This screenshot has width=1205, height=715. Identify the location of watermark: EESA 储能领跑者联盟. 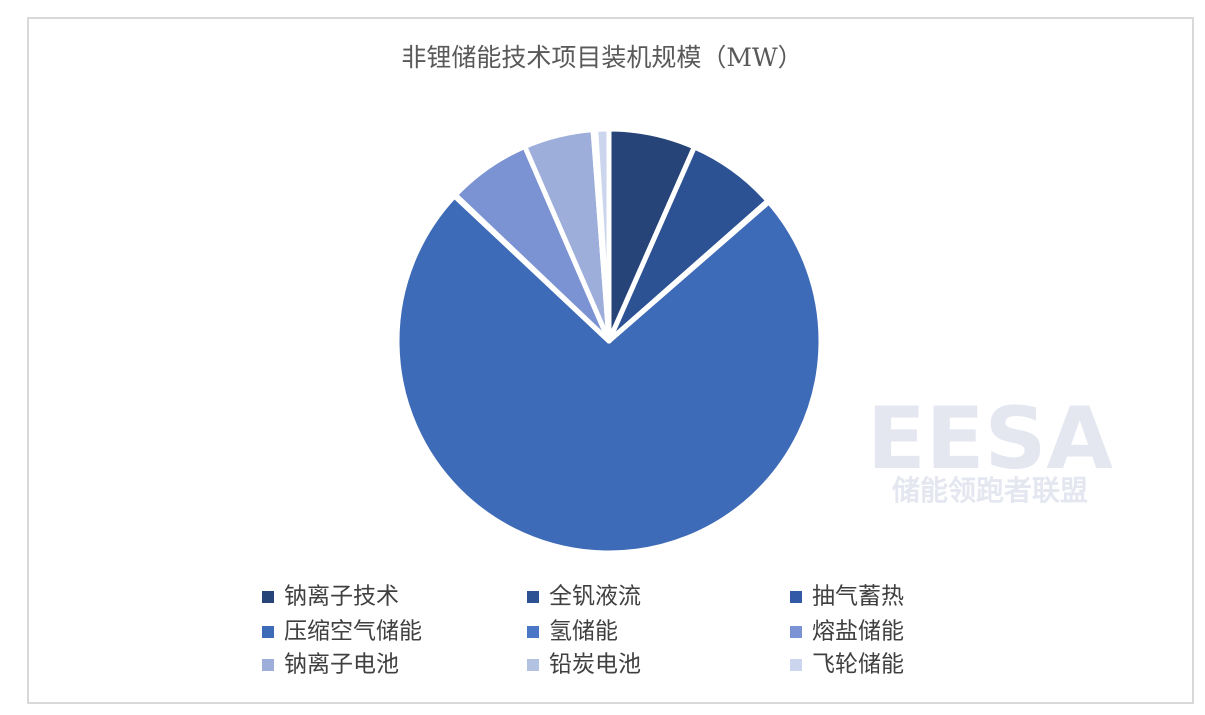
(990, 448).